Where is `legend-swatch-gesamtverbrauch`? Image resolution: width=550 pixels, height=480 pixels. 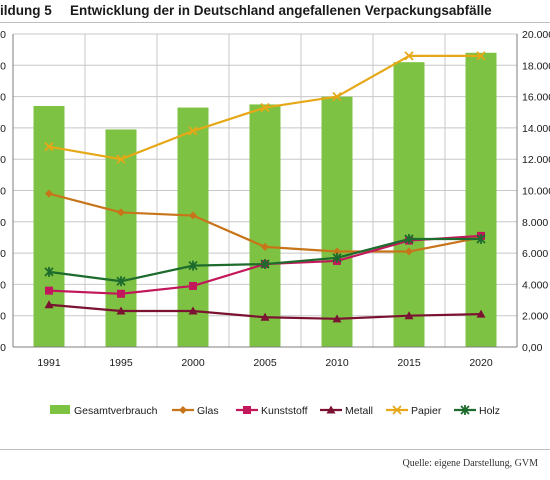 legend-swatch-gesamtverbrauch is located at coordinates (60, 409).